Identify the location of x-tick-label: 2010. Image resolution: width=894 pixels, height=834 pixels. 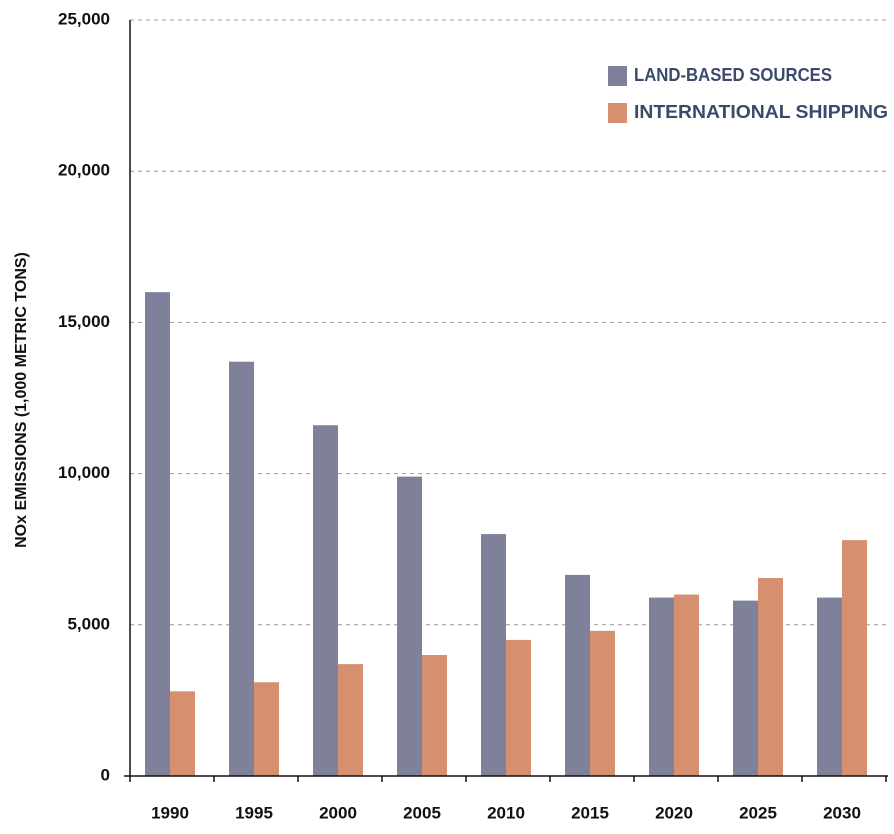
(506, 812).